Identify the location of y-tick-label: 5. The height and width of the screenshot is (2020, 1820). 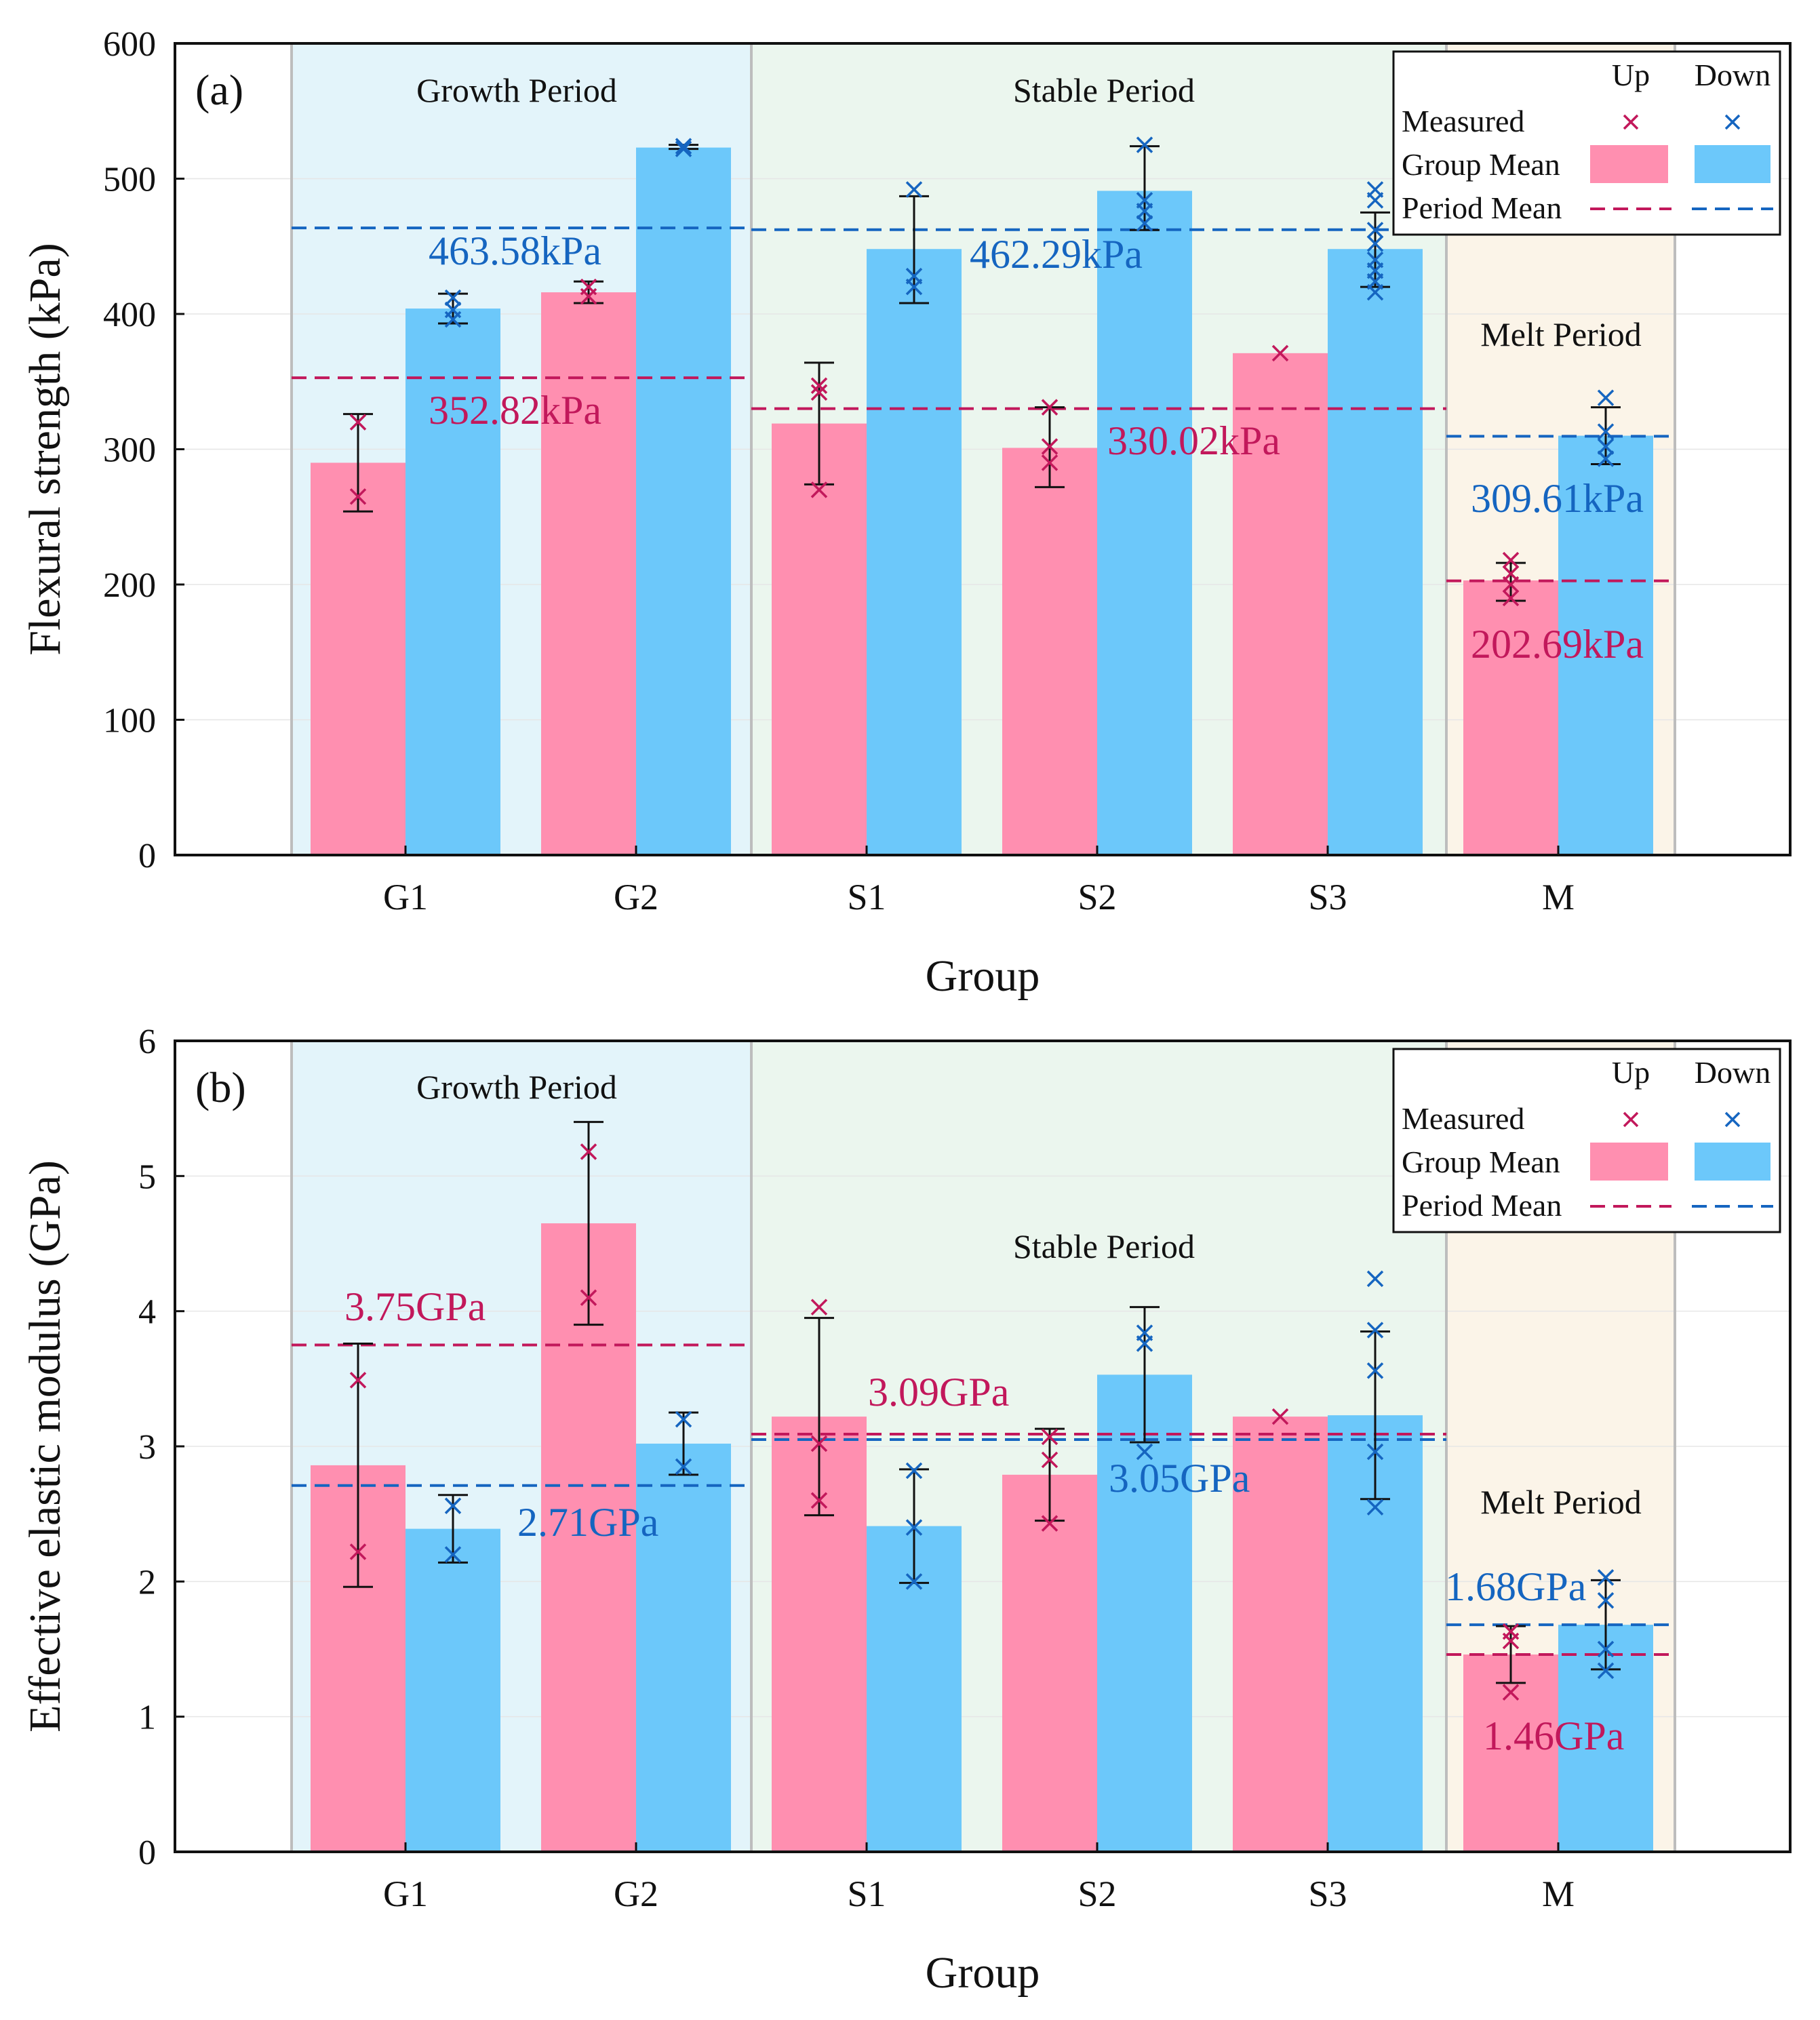
(147, 1176).